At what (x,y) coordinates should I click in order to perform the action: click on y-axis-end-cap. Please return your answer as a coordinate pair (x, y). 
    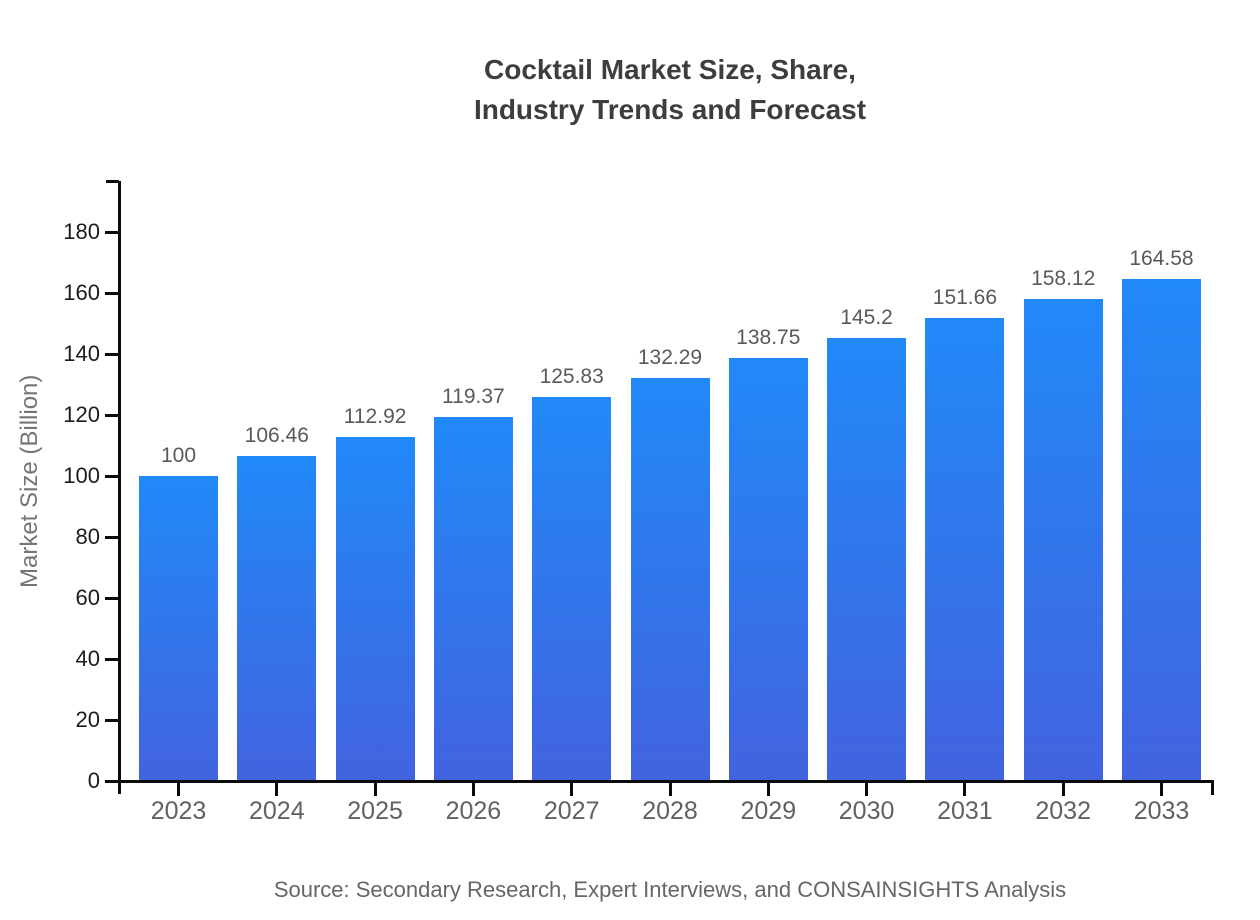
    Looking at the image, I should click on (112, 181).